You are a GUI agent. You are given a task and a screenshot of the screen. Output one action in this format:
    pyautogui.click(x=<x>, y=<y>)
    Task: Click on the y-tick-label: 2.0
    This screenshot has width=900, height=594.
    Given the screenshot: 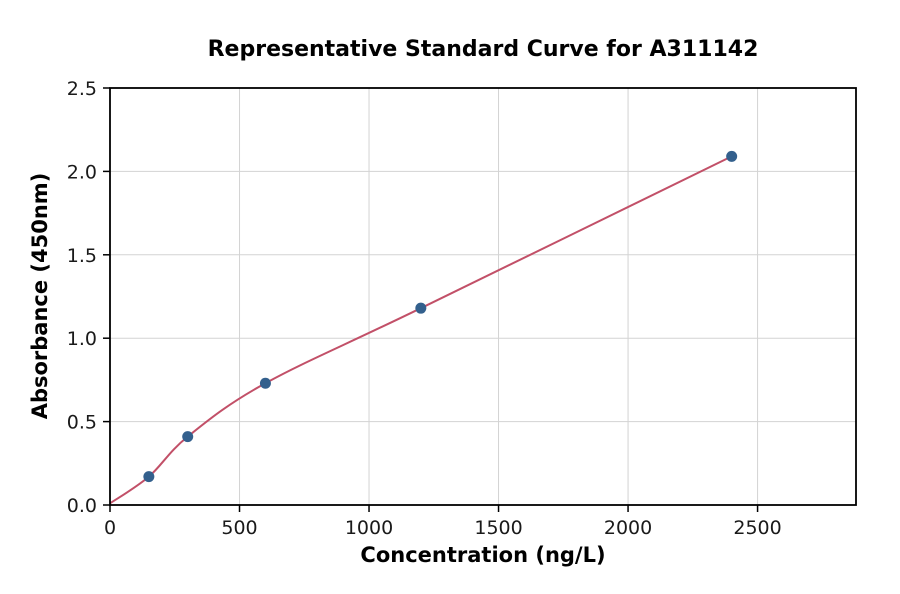 What is the action you would take?
    pyautogui.click(x=82, y=172)
    